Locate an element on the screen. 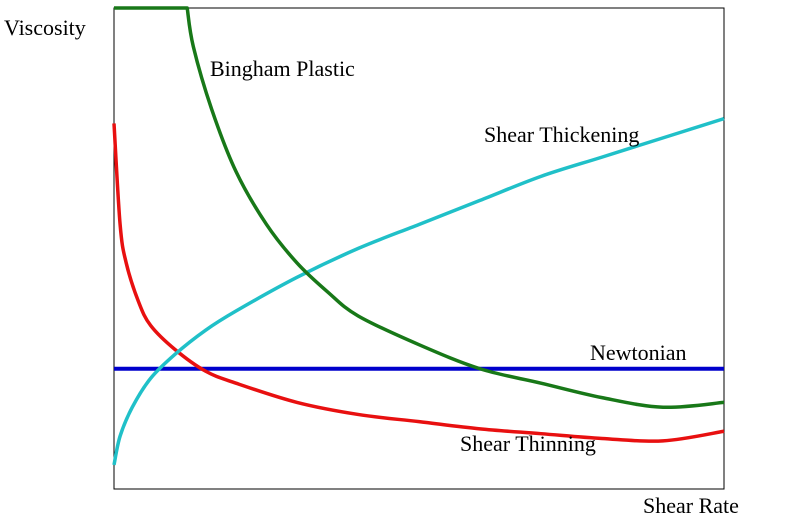 The width and height of the screenshot is (800, 521). series-label-bingham-plastic: Bingham Plastic is located at coordinates (282, 68).